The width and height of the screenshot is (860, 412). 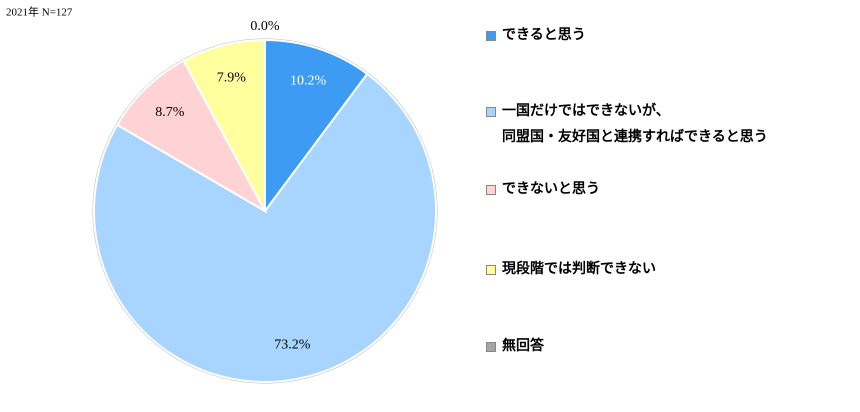 What do you see at coordinates (672, 189) in the screenshot?
I see `legend-item: できないと思う` at bounding box center [672, 189].